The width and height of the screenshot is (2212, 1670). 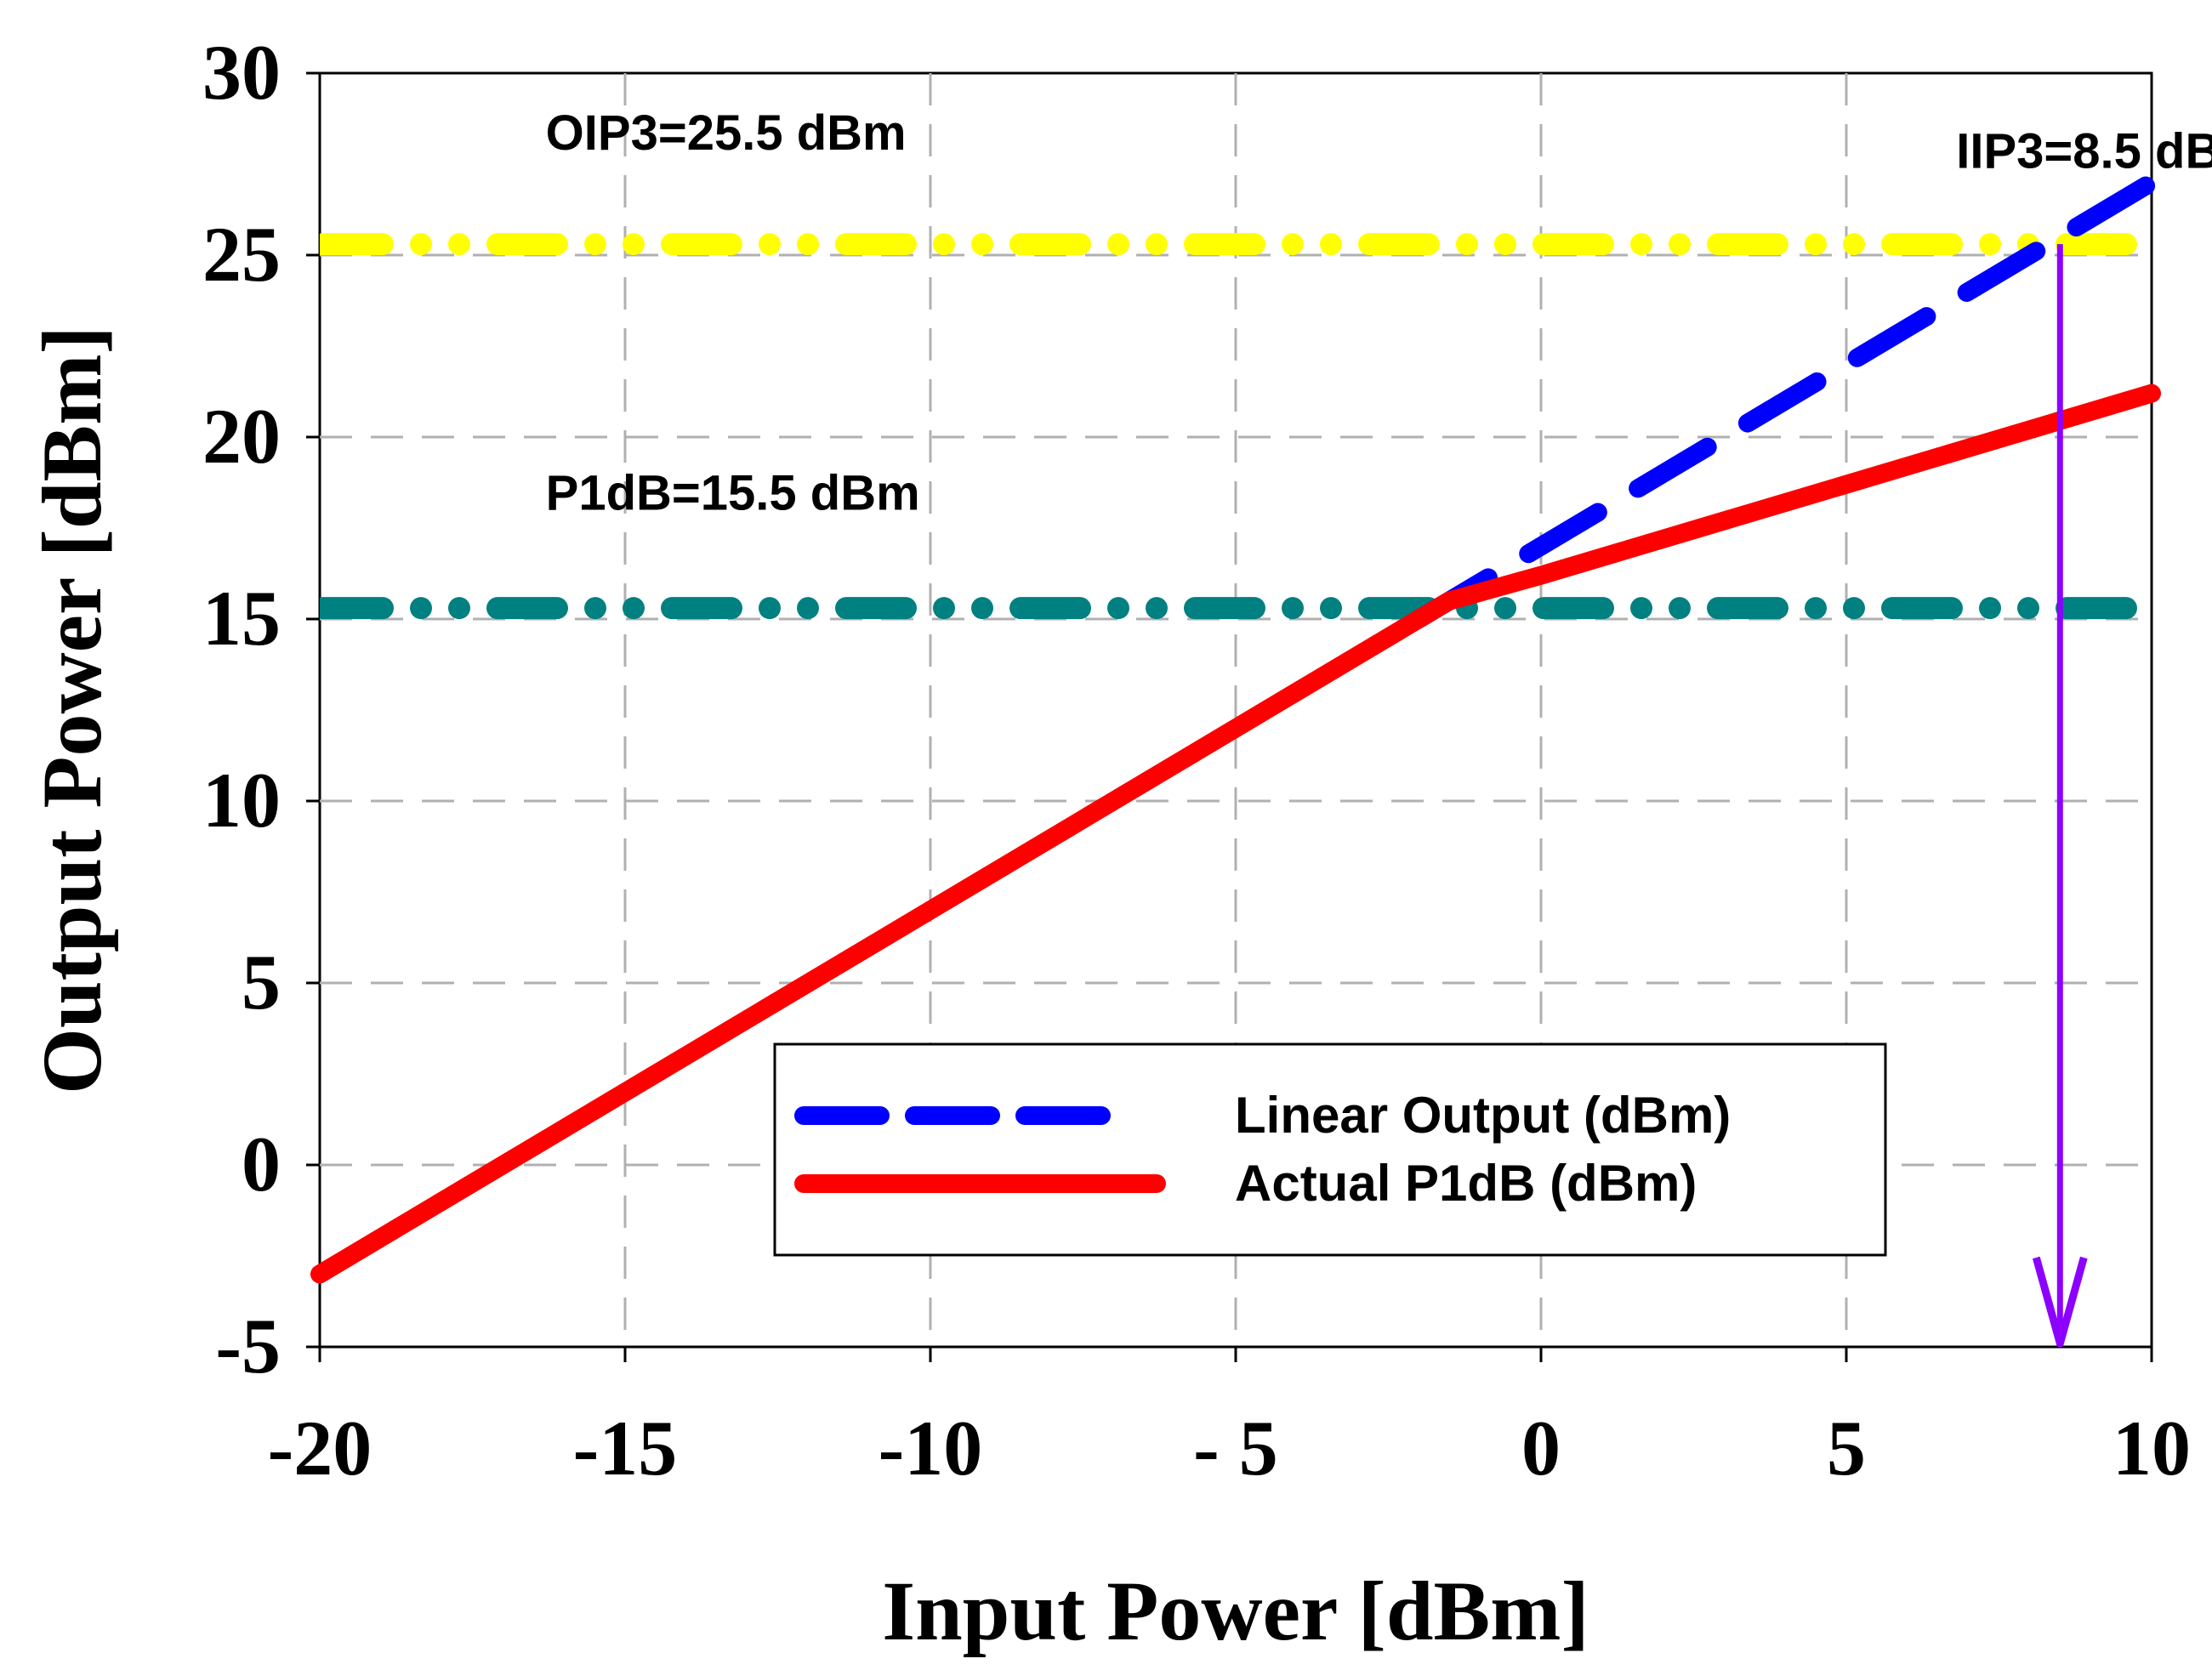 I want to click on y-tick-label: 10, so click(x=241, y=800).